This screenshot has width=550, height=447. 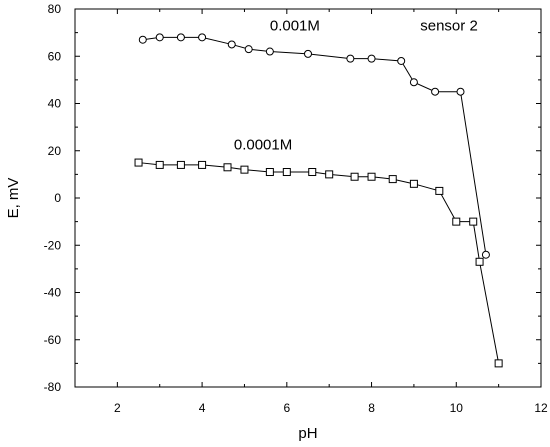 What do you see at coordinates (53, 387) in the screenshot?
I see `y-axis-tick-label--80: -80` at bounding box center [53, 387].